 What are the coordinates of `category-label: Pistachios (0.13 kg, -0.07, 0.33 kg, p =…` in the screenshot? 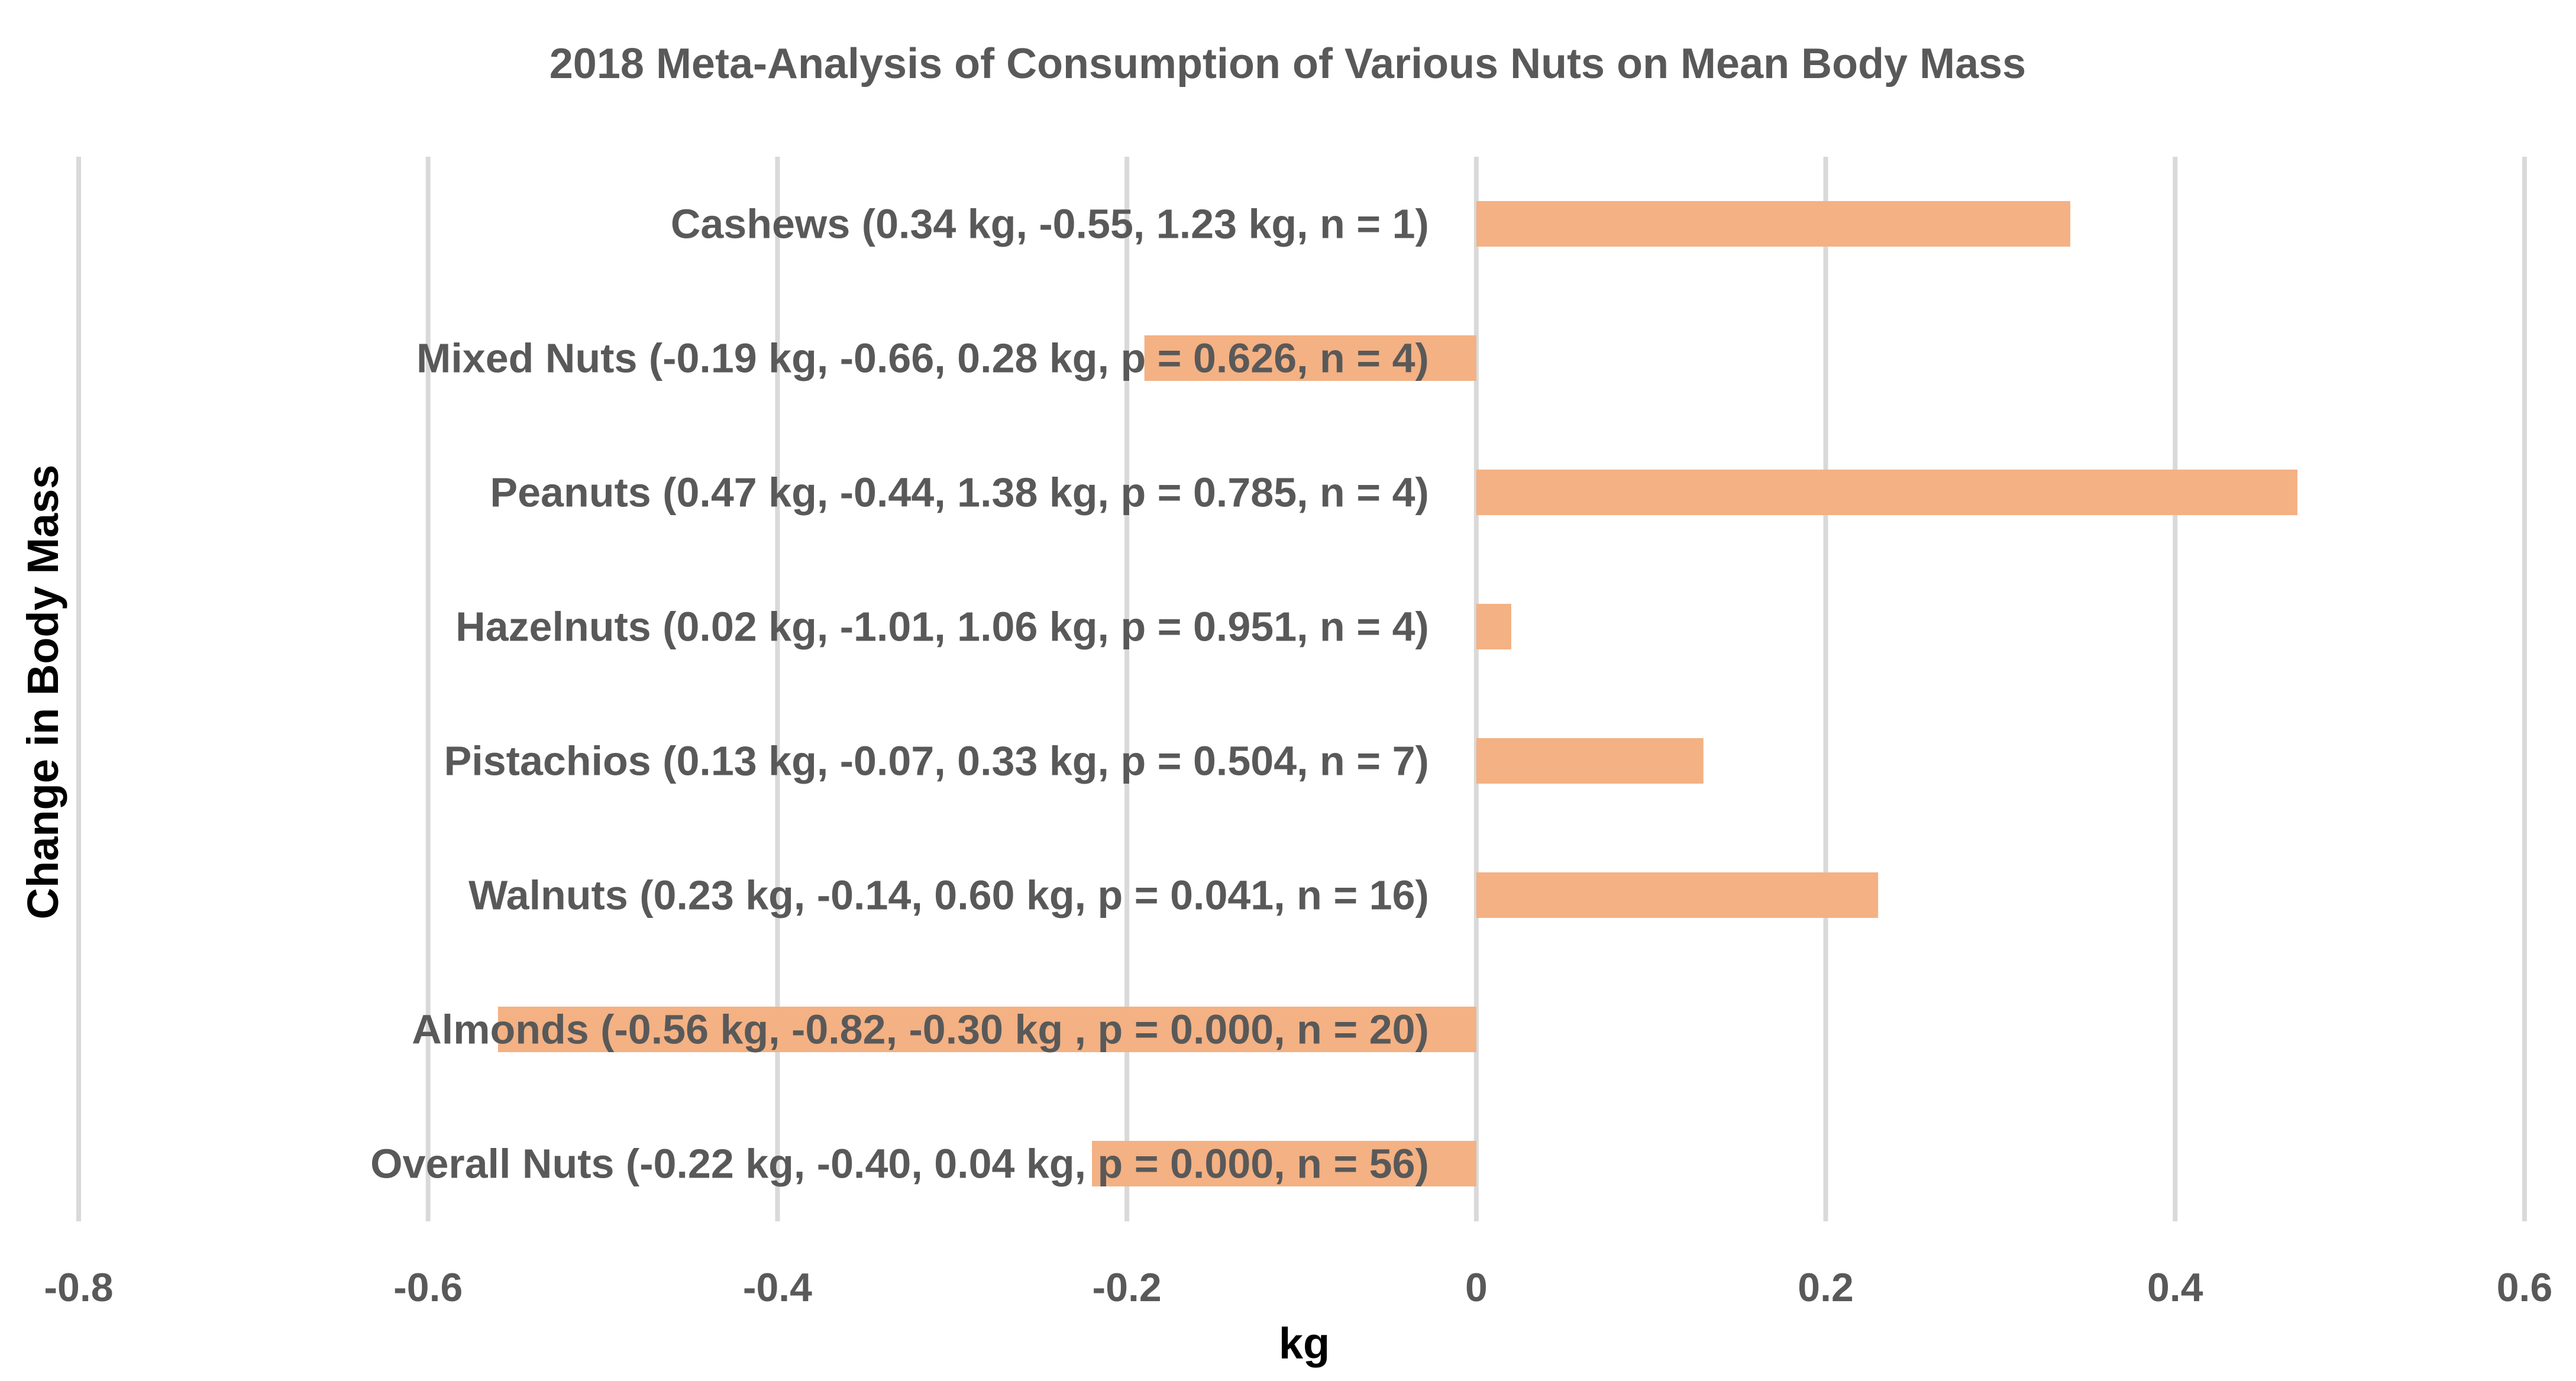 It's located at (936, 761).